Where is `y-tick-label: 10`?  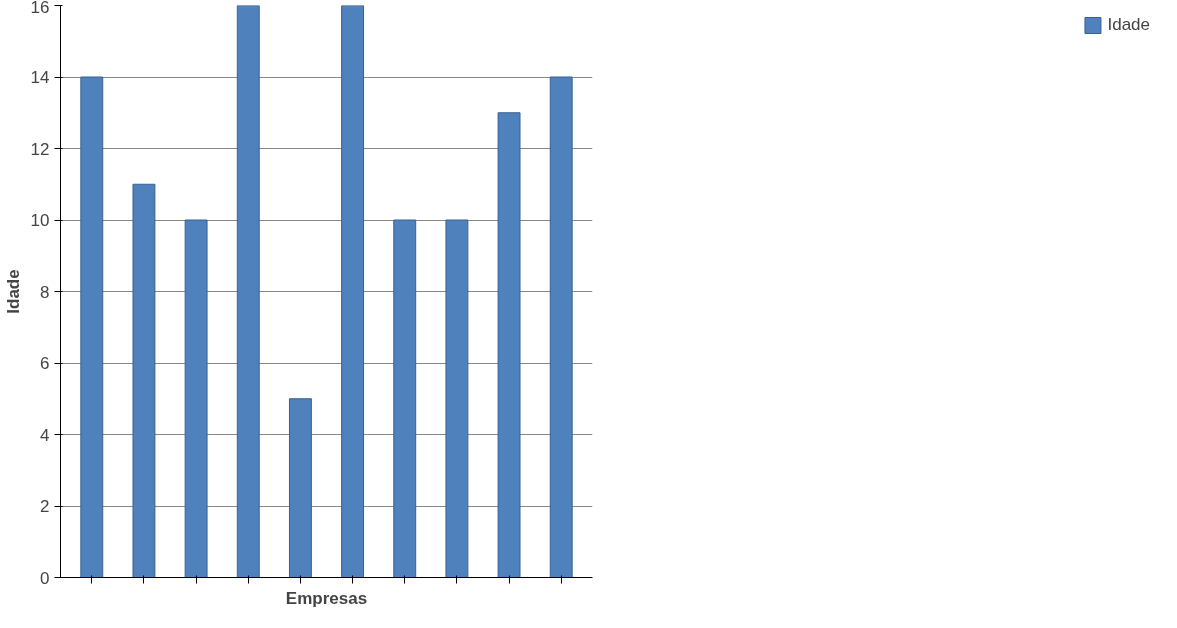 y-tick-label: 10 is located at coordinates (40, 220).